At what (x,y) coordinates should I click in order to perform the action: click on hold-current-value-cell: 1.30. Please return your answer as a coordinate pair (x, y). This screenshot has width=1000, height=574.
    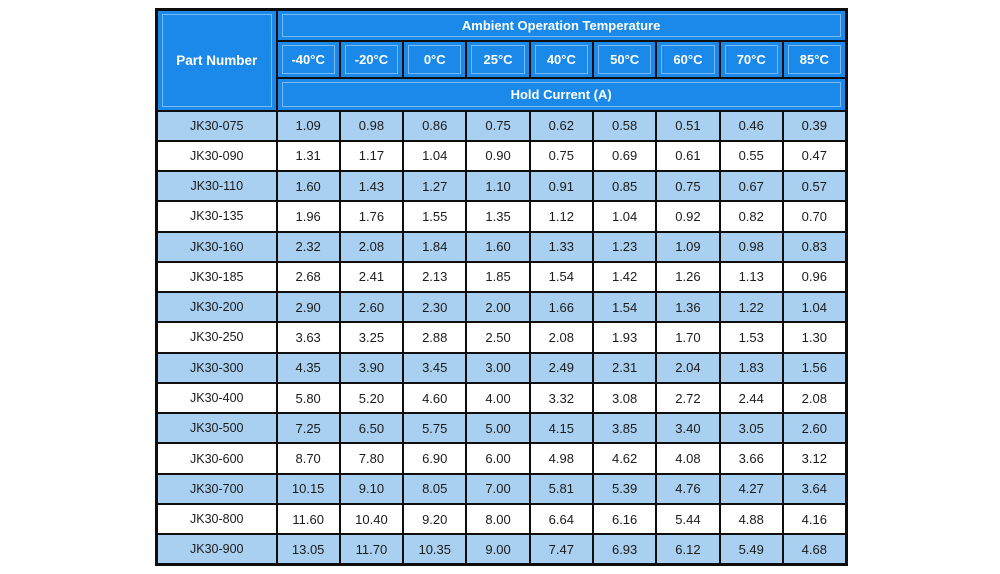
    Looking at the image, I should click on (814, 337).